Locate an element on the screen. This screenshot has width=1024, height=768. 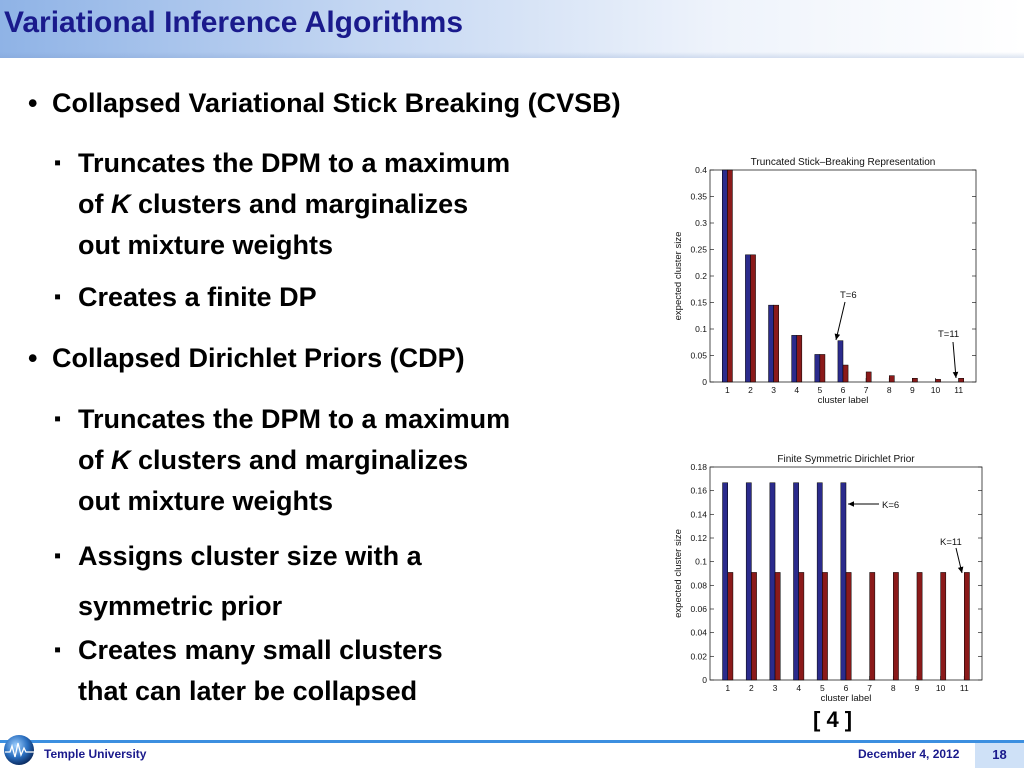
bullet-line: symmetric prior is located at coordinates (250, 606).